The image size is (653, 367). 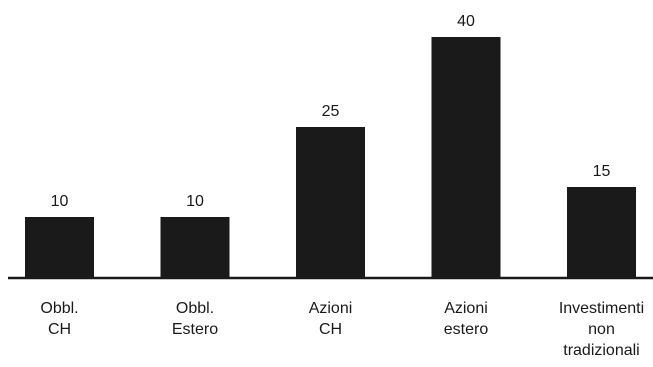 What do you see at coordinates (195, 319) in the screenshot?
I see `category-label-1: Obbl. Estero` at bounding box center [195, 319].